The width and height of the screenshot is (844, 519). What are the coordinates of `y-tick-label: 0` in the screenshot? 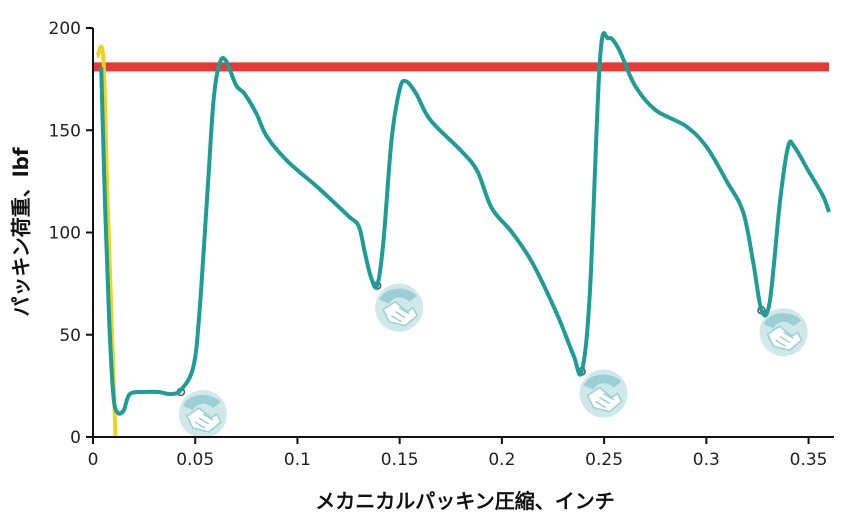 It's located at (75, 438).